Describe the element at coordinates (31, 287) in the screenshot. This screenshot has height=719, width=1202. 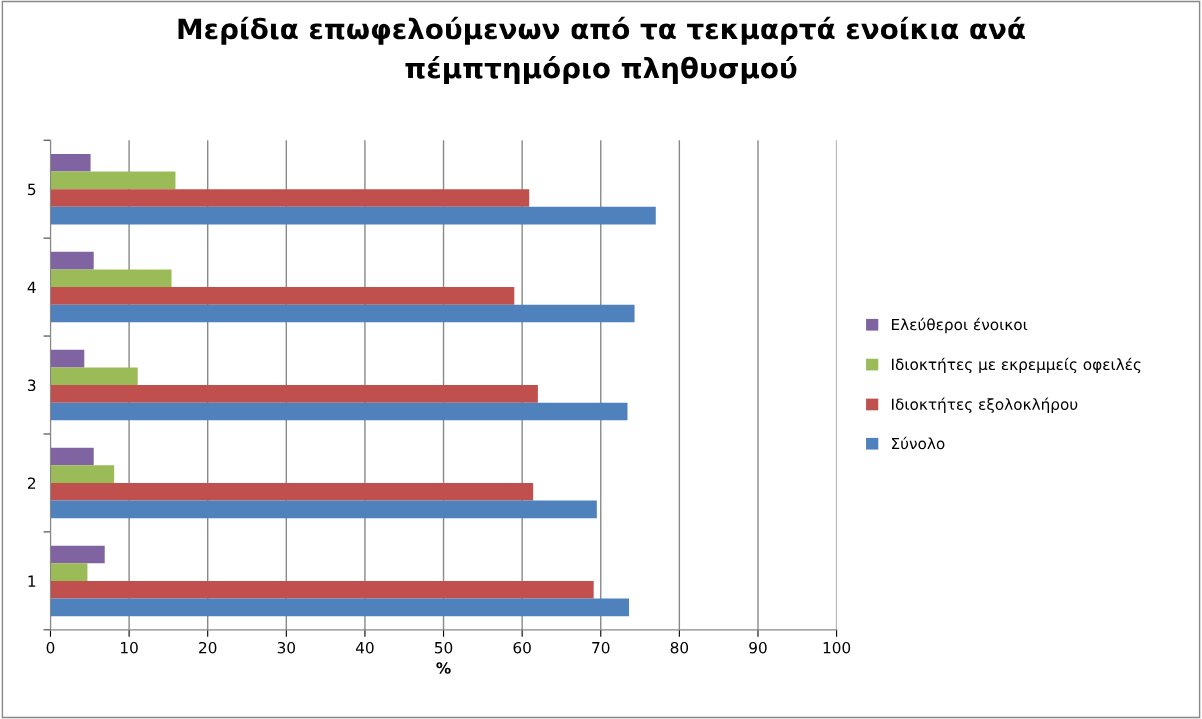
I see `y-tick-label: 4` at that location.